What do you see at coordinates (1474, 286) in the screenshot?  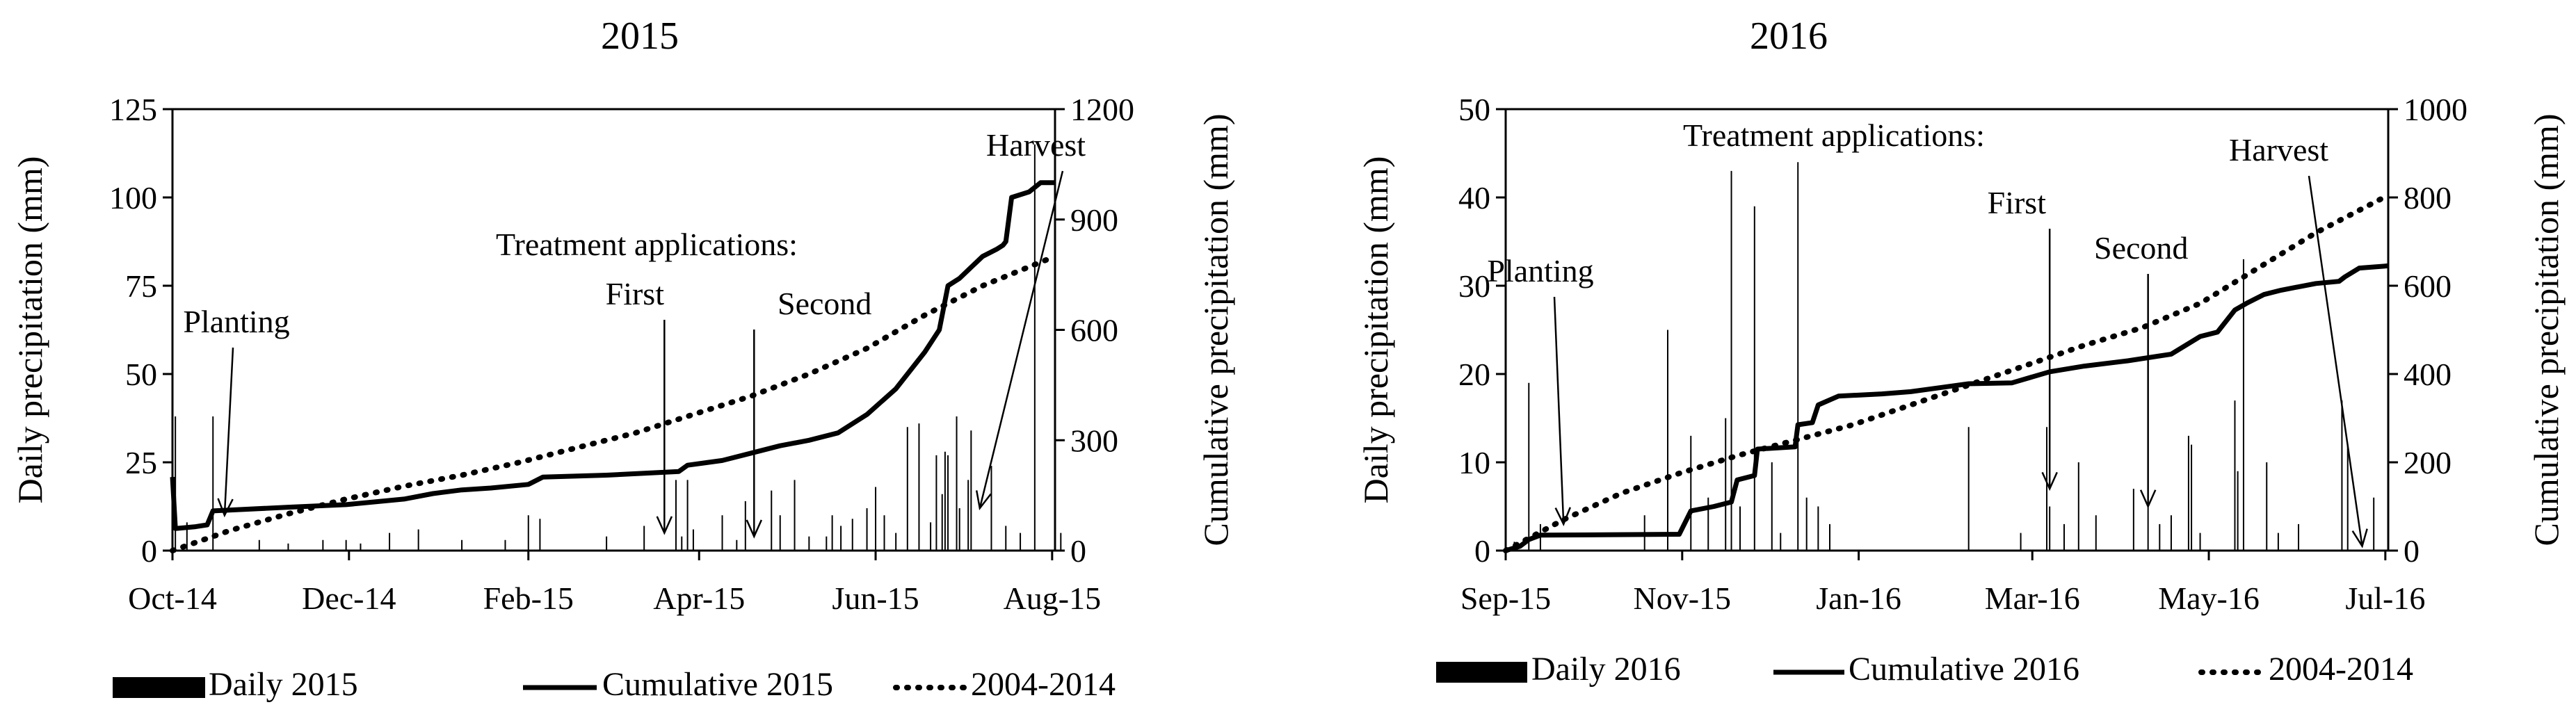 I see `y-tick-label: 30` at bounding box center [1474, 286].